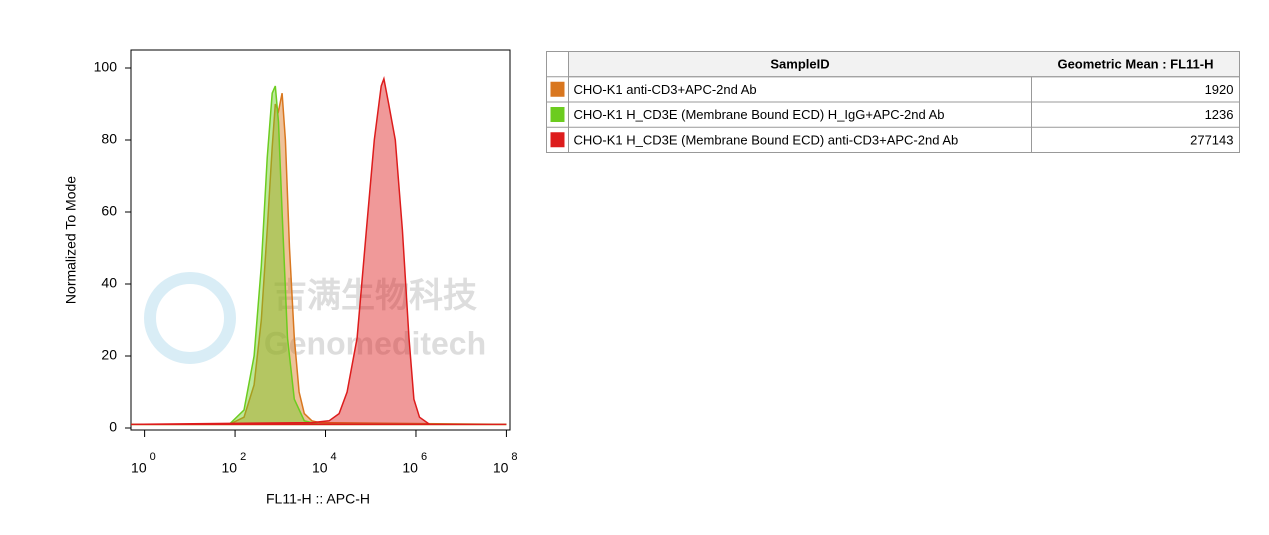 This screenshot has height=535, width=1269. Describe the element at coordinates (109, 211) in the screenshot. I see `y-tick-label: 60` at that location.